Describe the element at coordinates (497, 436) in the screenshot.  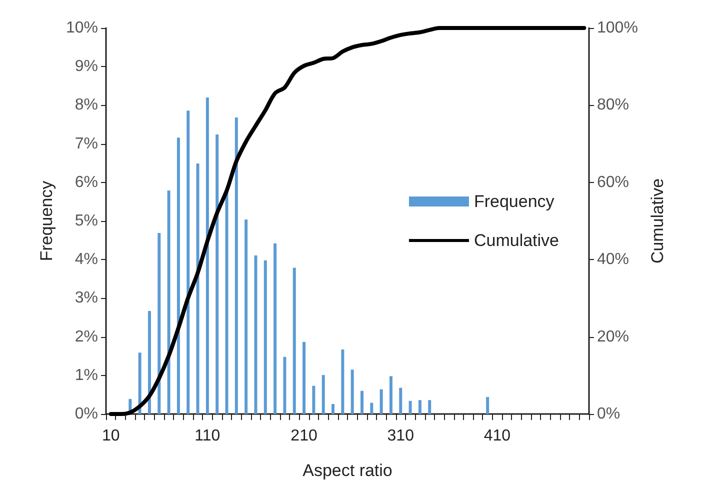
I see `x-tick-label: 410` at that location.